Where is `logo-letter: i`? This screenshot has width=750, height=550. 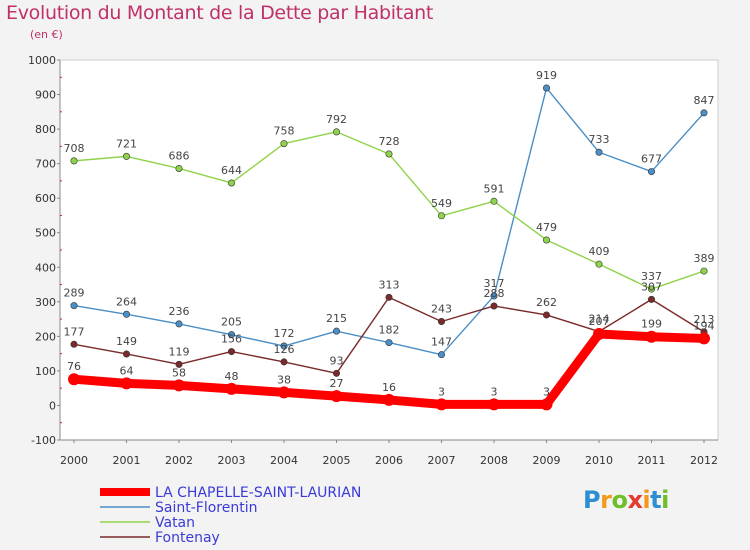 logo-letter: i is located at coordinates (665, 500).